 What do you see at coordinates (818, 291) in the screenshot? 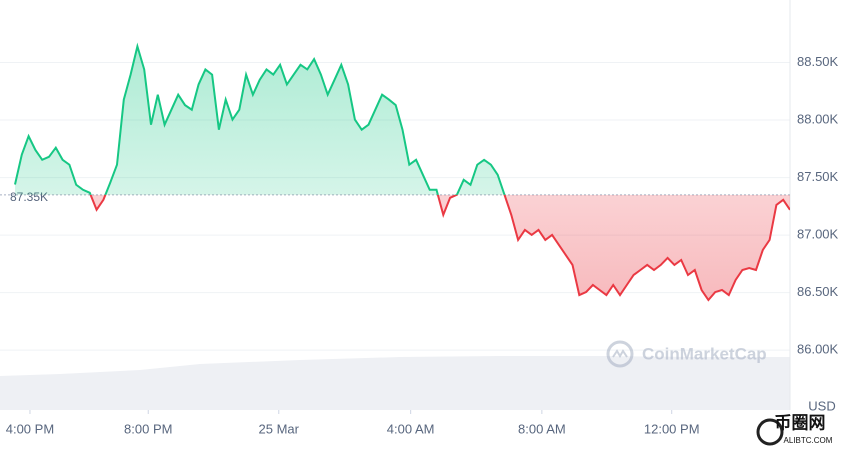
I see `y-tick-label: 86.50K` at bounding box center [818, 291].